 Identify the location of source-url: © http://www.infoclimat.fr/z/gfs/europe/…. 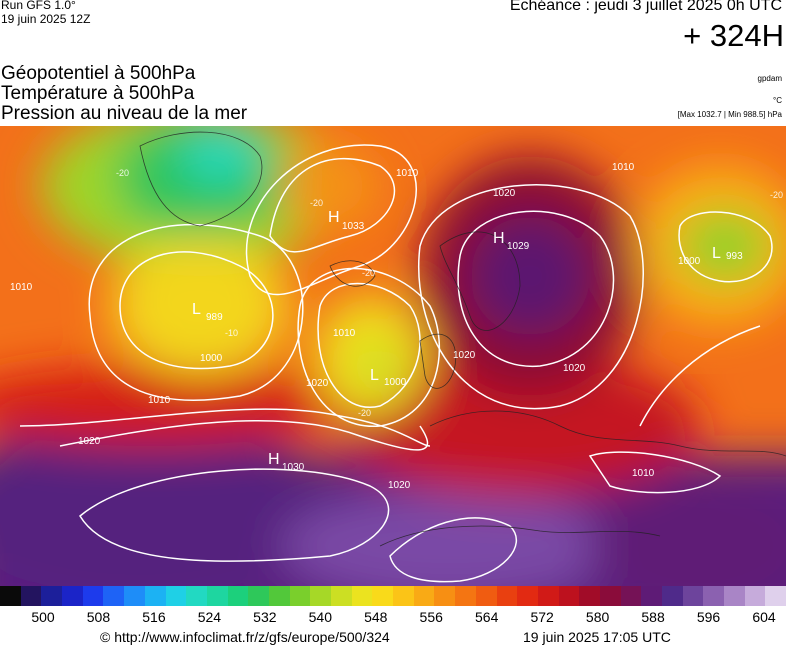
(245, 637).